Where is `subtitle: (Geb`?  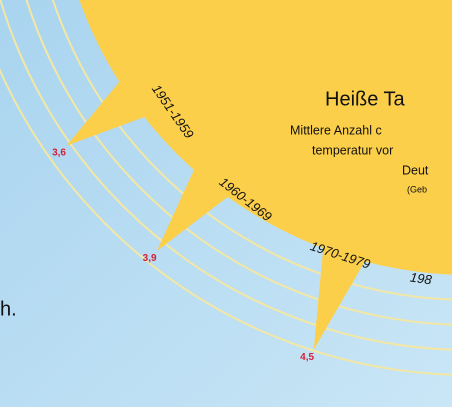
subtitle: (Geb is located at coordinates (417, 189).